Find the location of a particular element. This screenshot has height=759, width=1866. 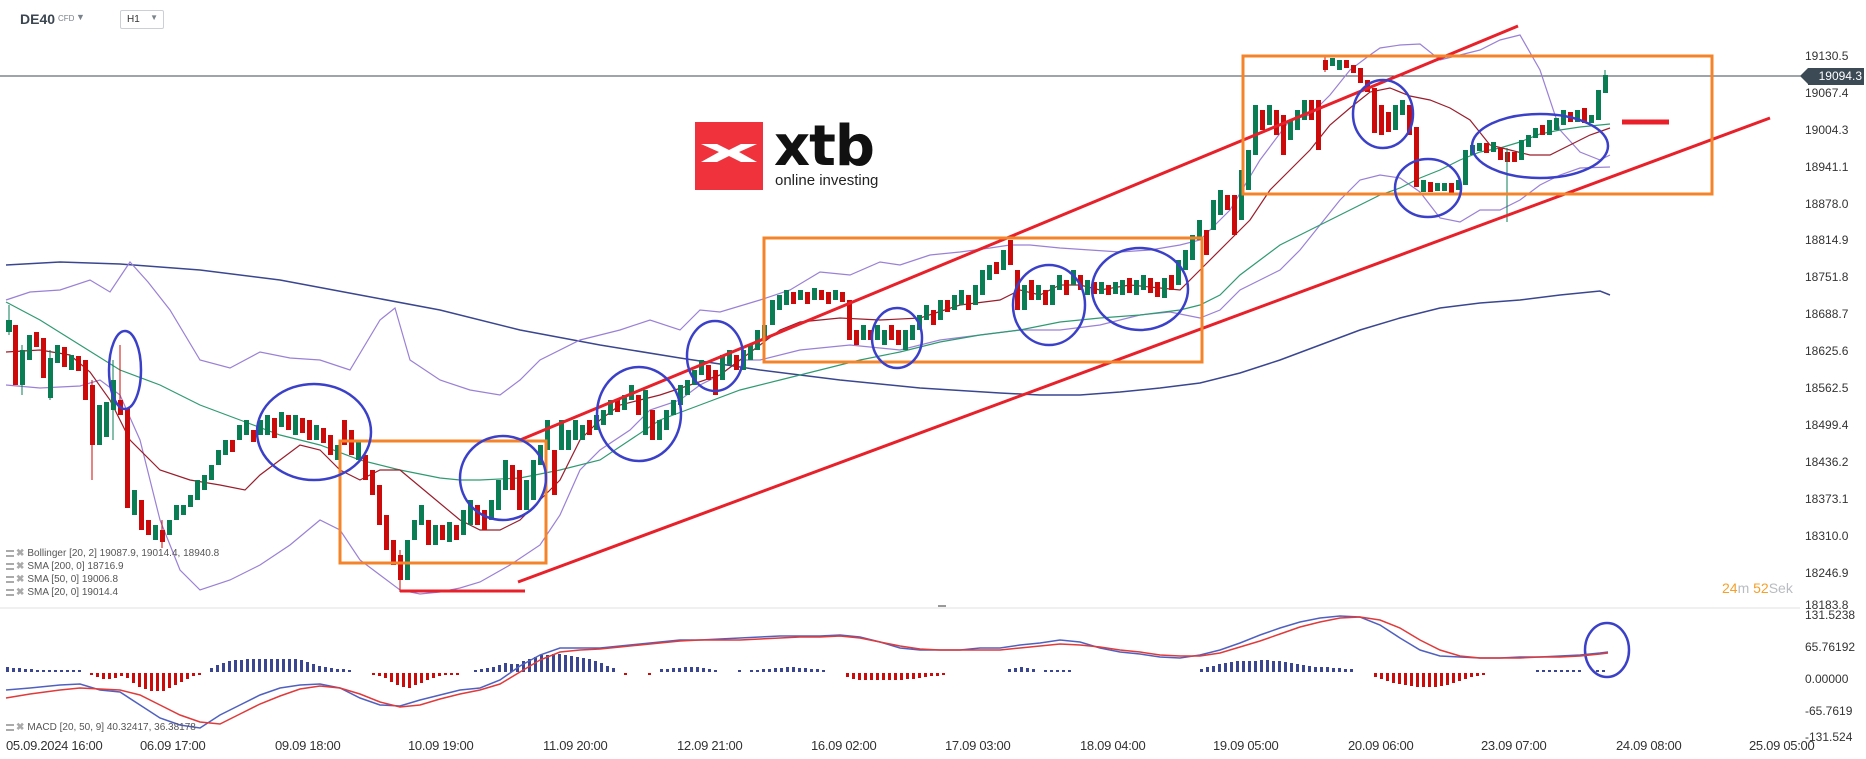

time-tick: 17.09 03:00 is located at coordinates (978, 745).